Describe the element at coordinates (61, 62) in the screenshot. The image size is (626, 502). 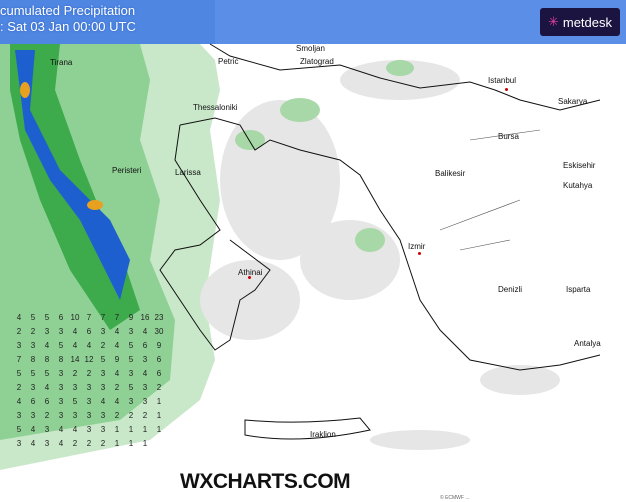
I see `city-label: Tirana` at that location.